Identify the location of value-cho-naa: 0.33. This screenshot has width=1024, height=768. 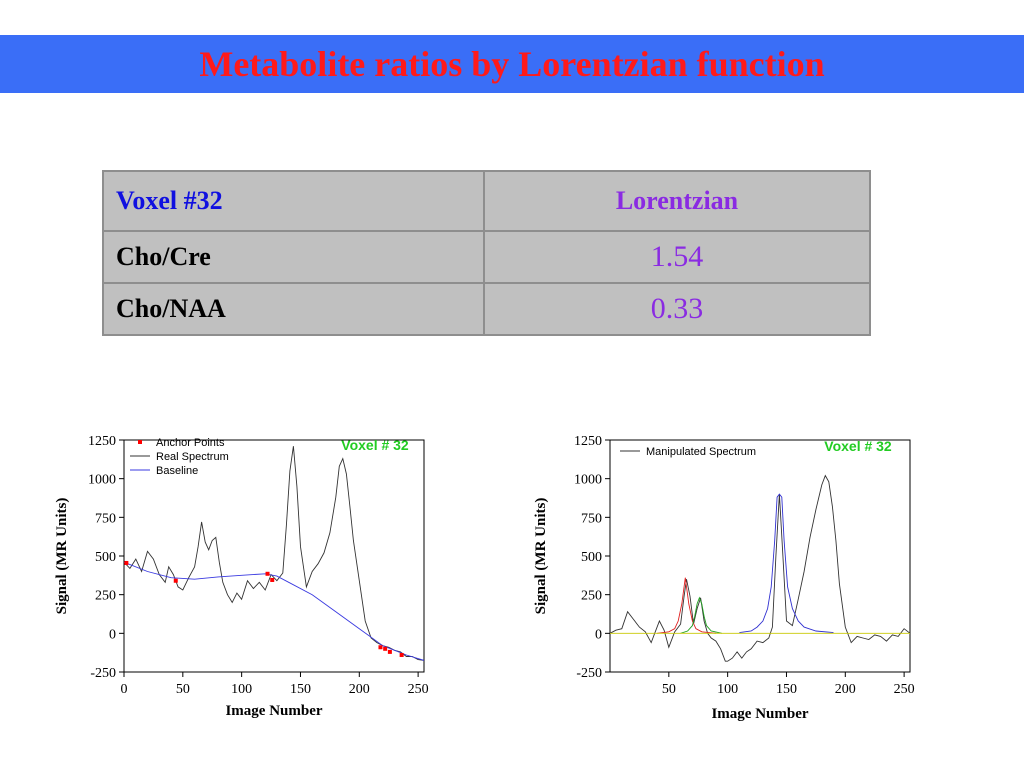
(677, 309).